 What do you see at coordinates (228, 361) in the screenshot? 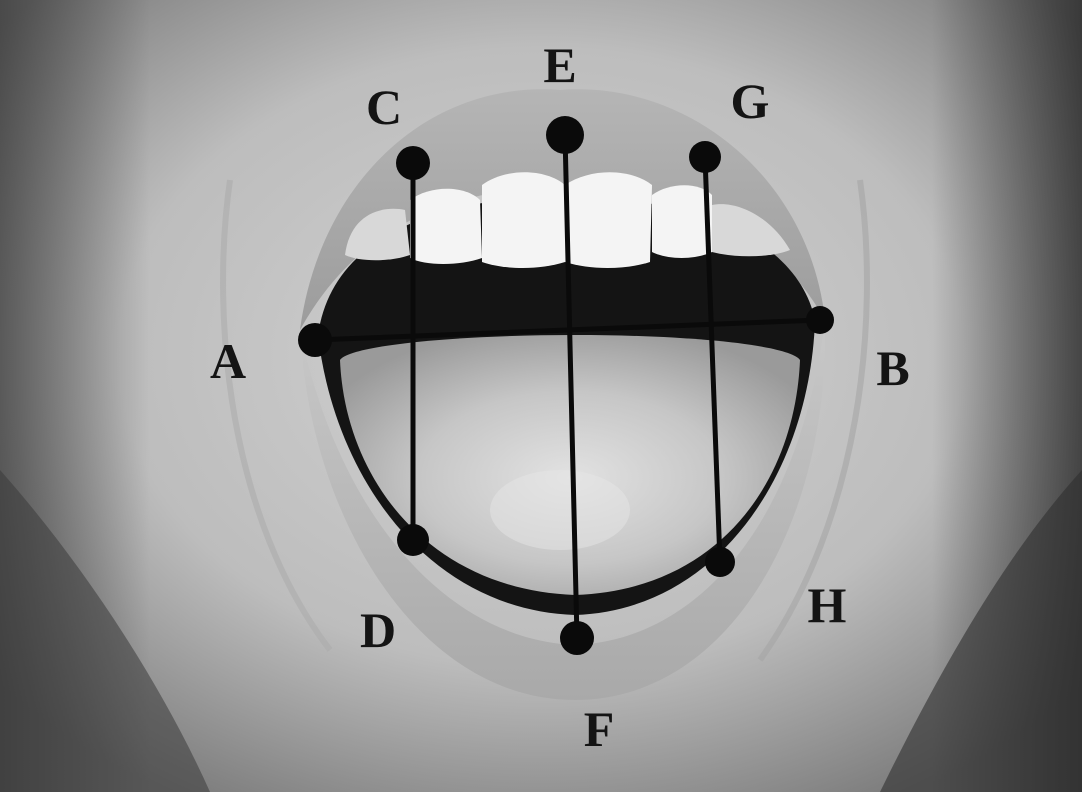
I see `label-a: A` at bounding box center [228, 361].